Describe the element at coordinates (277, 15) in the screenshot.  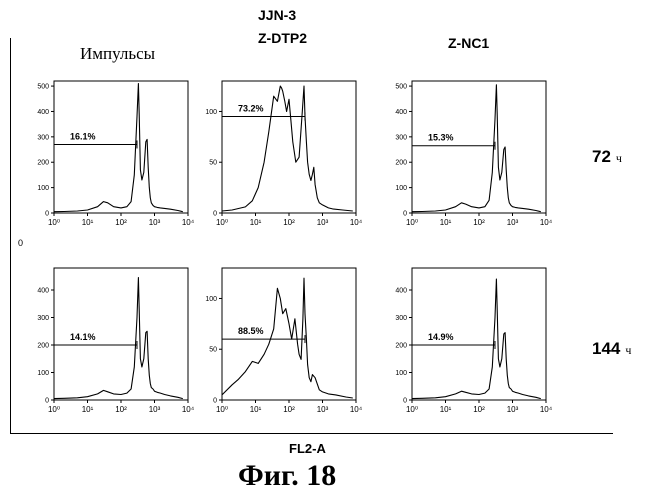
I see `cell-line-title: JJN-3` at that location.